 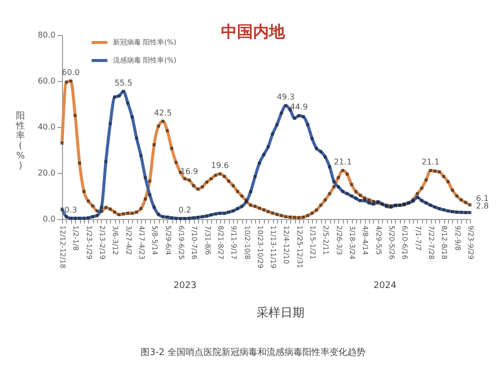 I want to click on y-tick-label: 40.0, so click(x=47, y=127).